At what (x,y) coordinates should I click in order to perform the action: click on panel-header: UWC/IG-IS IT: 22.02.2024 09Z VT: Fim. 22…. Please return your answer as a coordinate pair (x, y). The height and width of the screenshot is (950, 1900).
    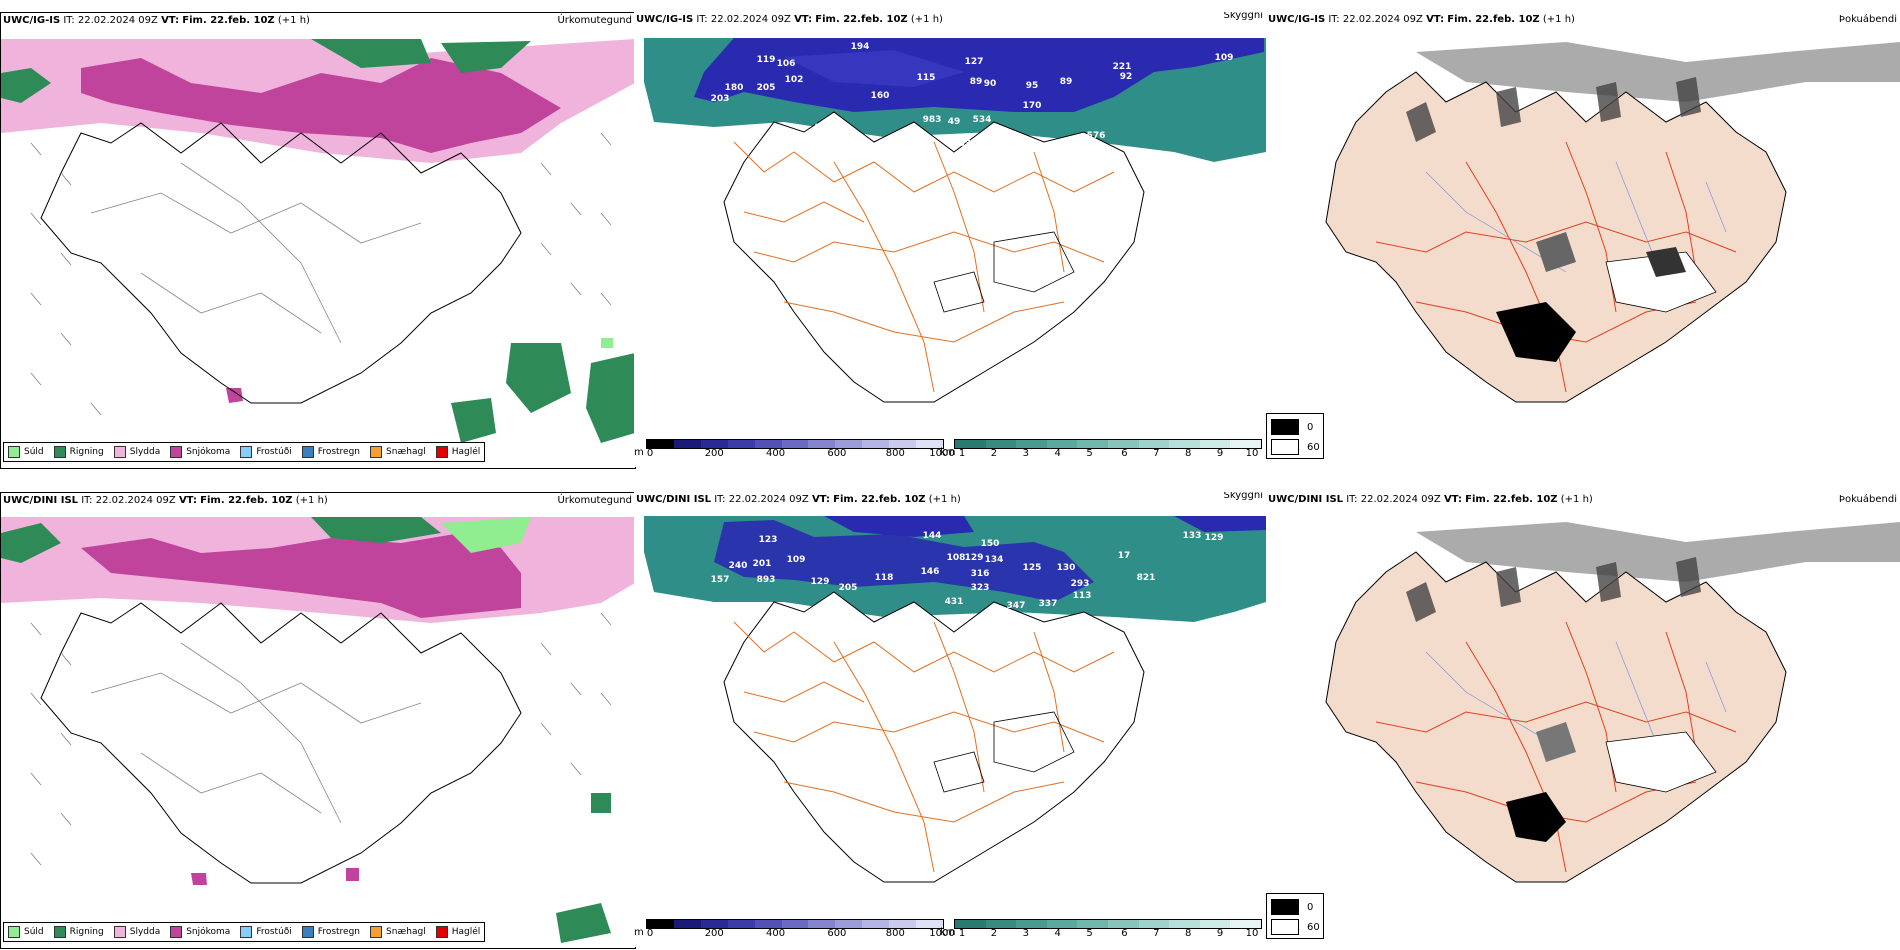
    Looking at the image, I should click on (950, 20).